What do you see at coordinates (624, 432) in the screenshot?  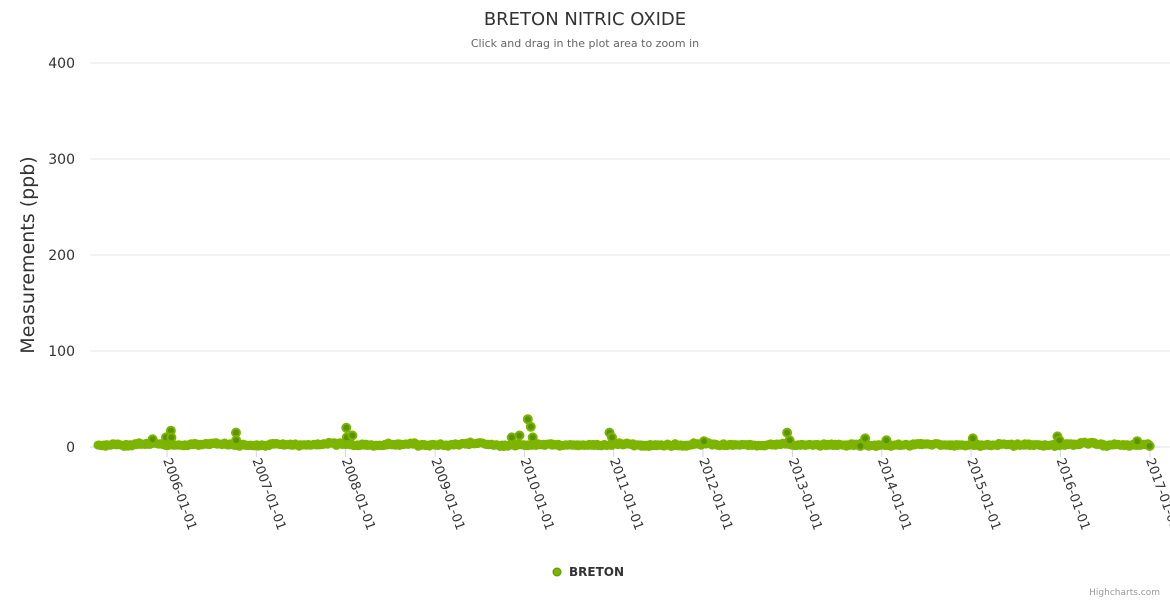 I see `plot-area` at bounding box center [624, 432].